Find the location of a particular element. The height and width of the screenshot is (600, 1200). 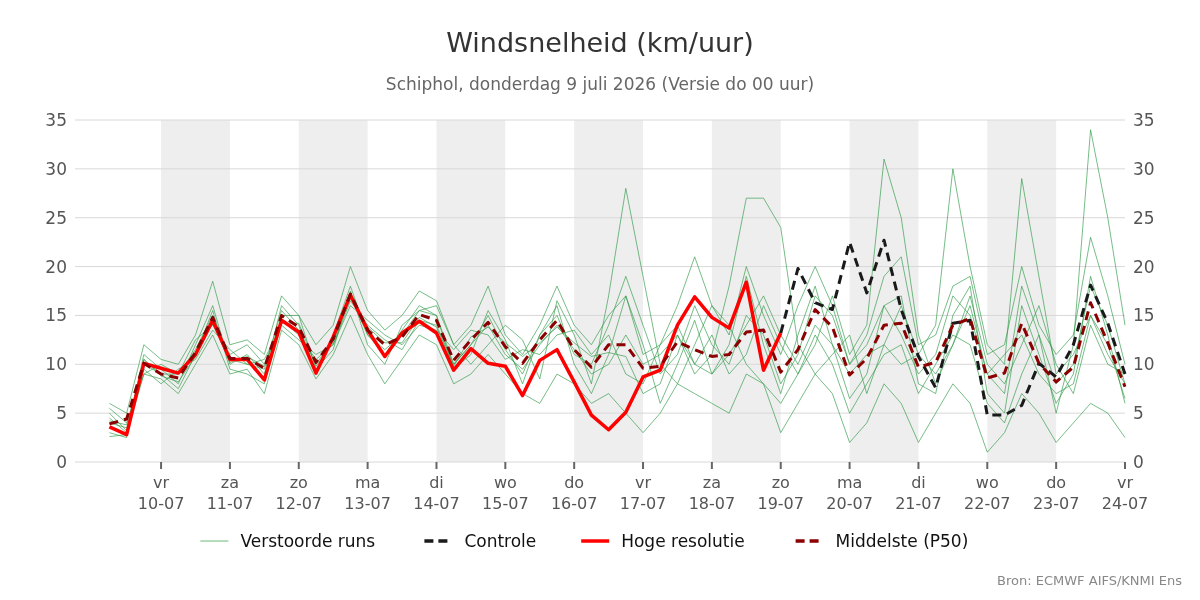

x-tick-label: di 21-07 is located at coordinates (918, 493).